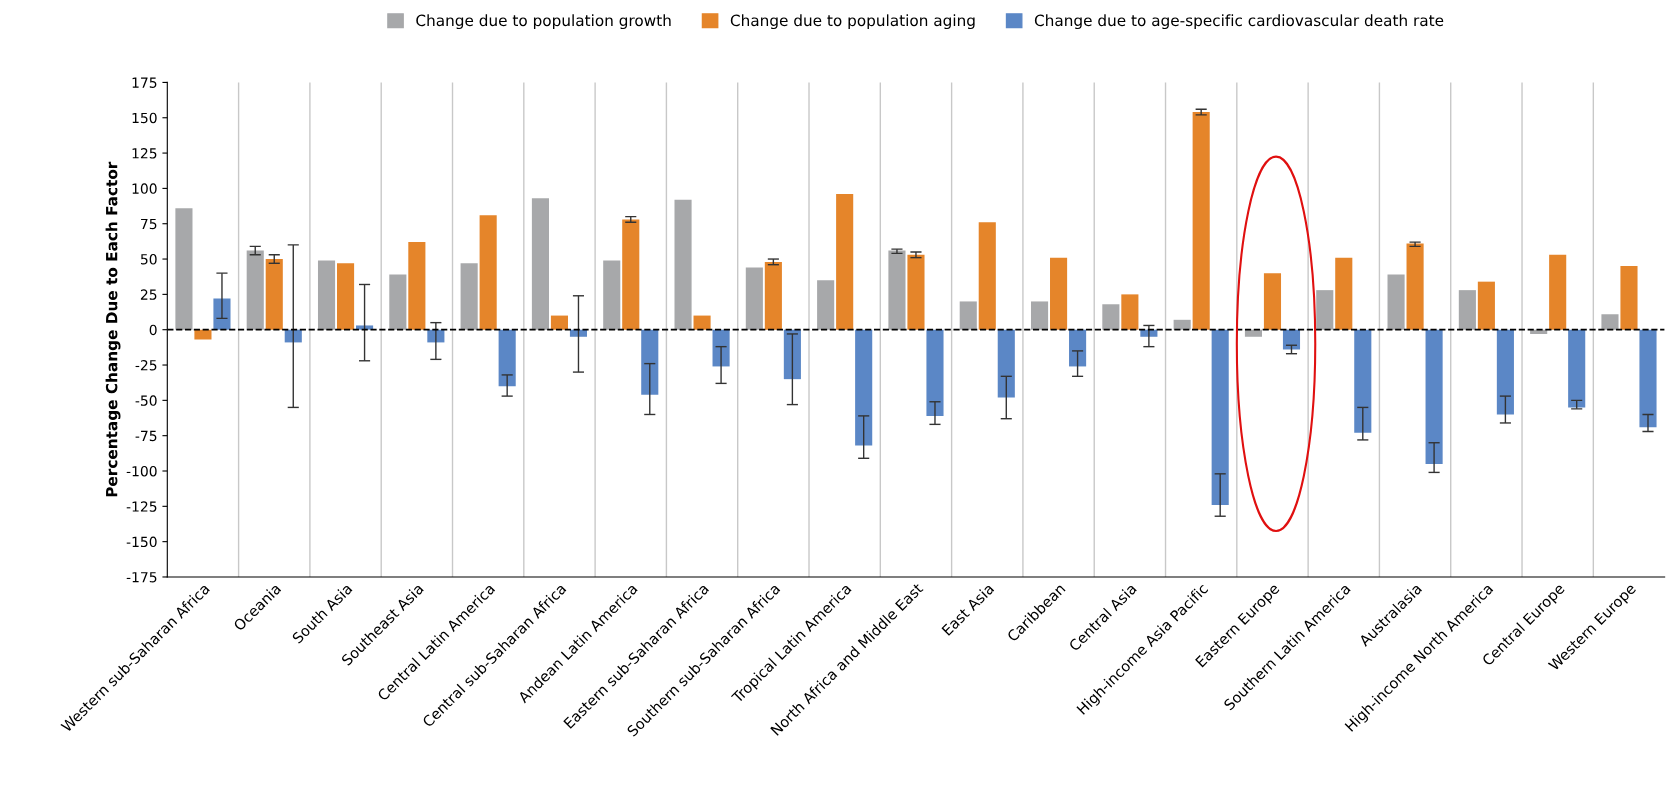 The width and height of the screenshot is (1673, 785). Describe the element at coordinates (153, 330) in the screenshot. I see `y-tick-label: 0` at that location.